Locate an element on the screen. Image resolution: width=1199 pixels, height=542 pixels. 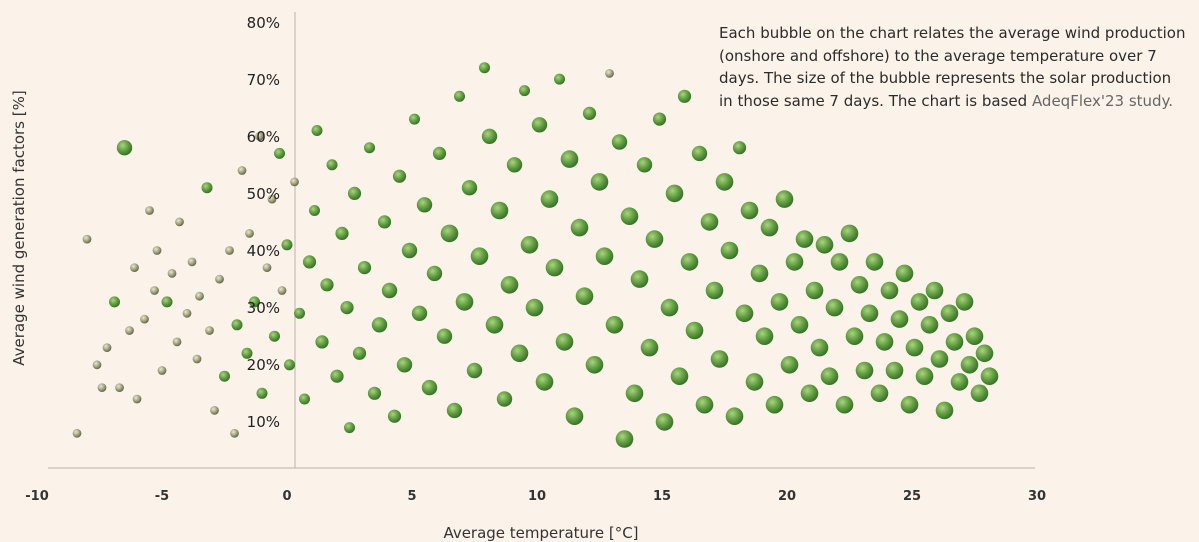
x-tick-label: 30 is located at coordinates (1037, 496).